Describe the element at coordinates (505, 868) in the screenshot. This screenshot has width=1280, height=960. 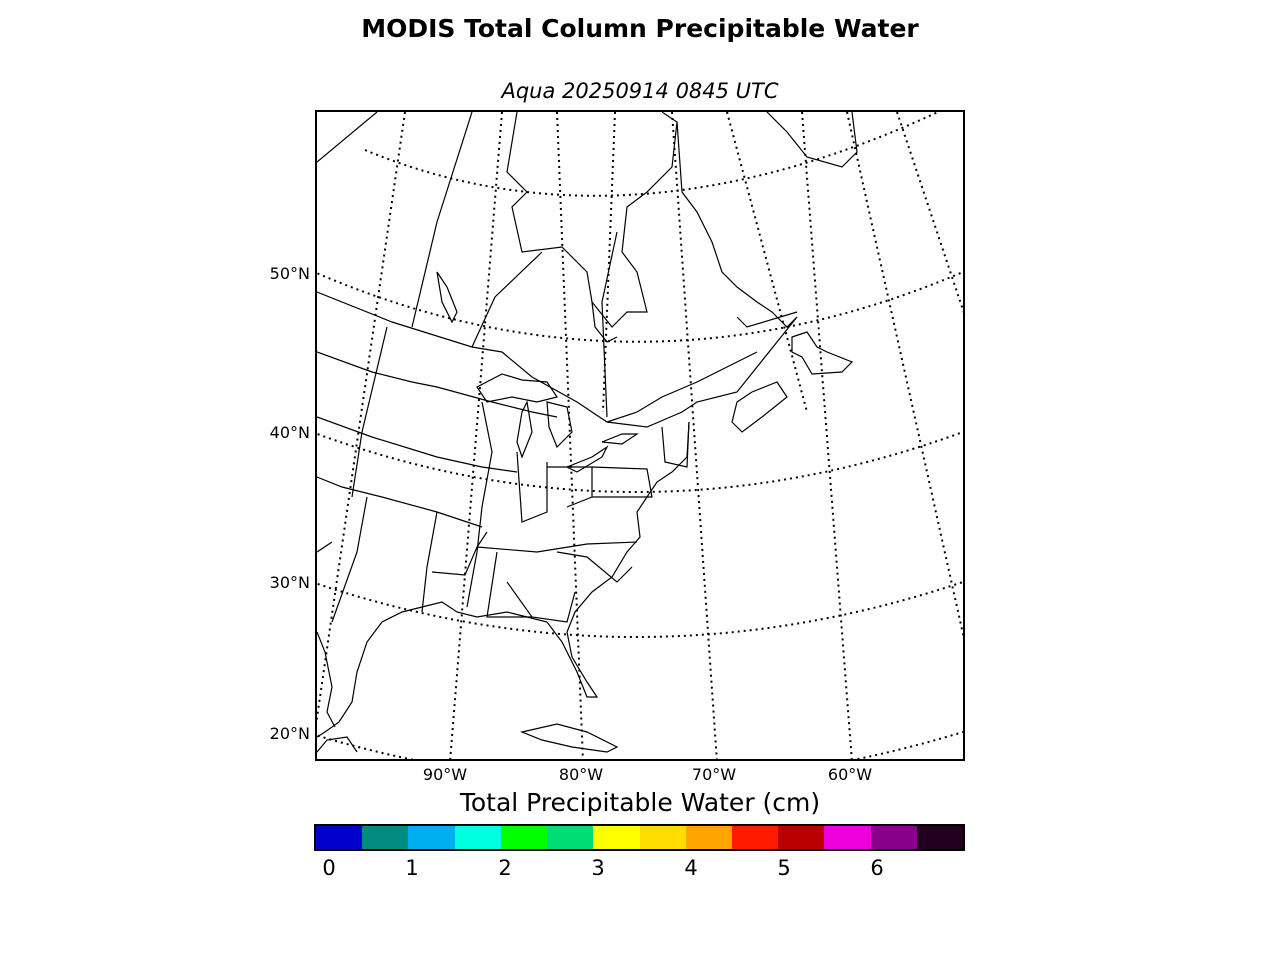
I see `colorbar-tick-label: 2` at that location.